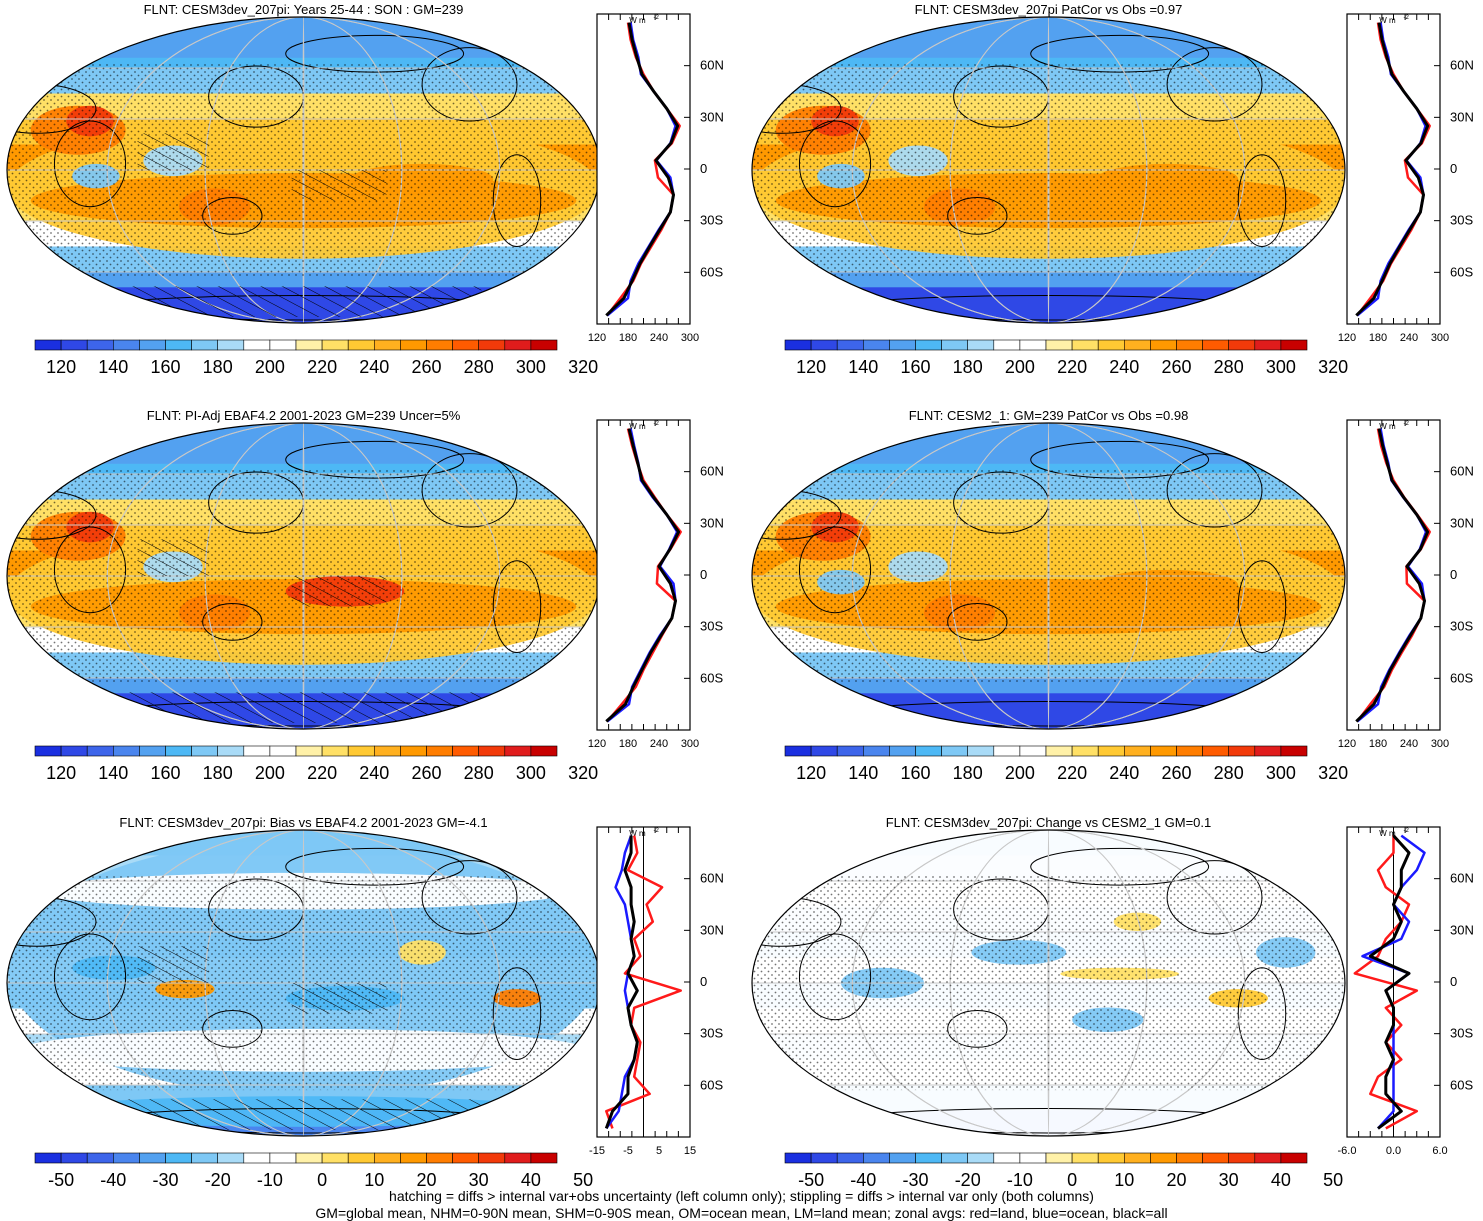  I want to click on zonal-frame, so click(1393, 169).